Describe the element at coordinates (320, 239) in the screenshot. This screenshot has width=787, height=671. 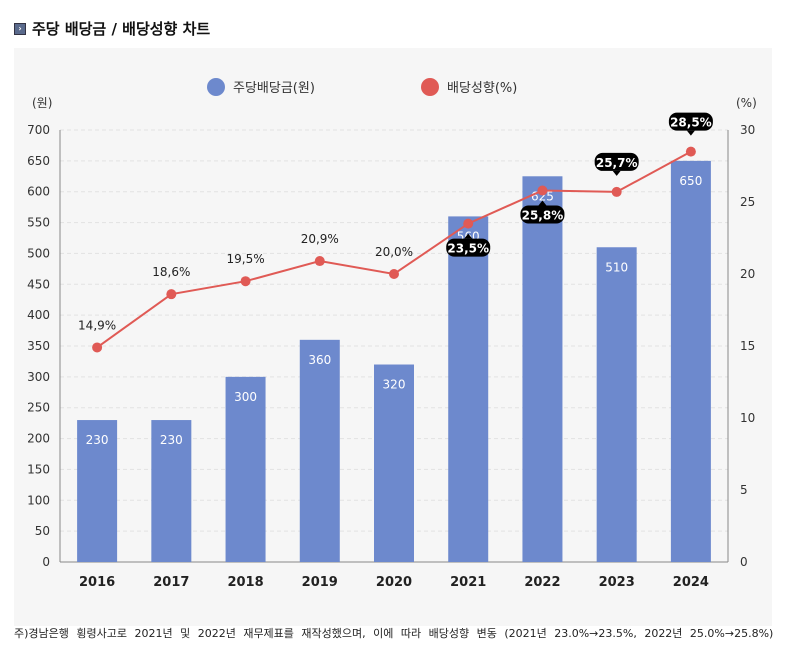
I see `ratio-value-label: 20,9%` at that location.